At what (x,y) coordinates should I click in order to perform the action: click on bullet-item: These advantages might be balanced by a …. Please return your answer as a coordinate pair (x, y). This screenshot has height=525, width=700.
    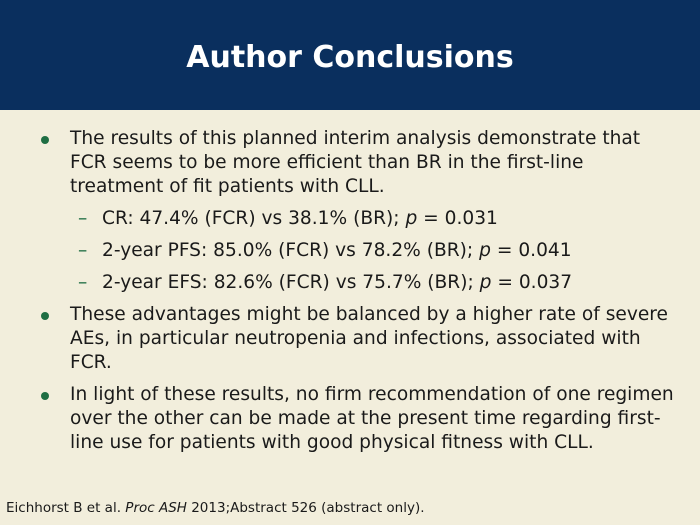
    Looking at the image, I should click on (358, 339).